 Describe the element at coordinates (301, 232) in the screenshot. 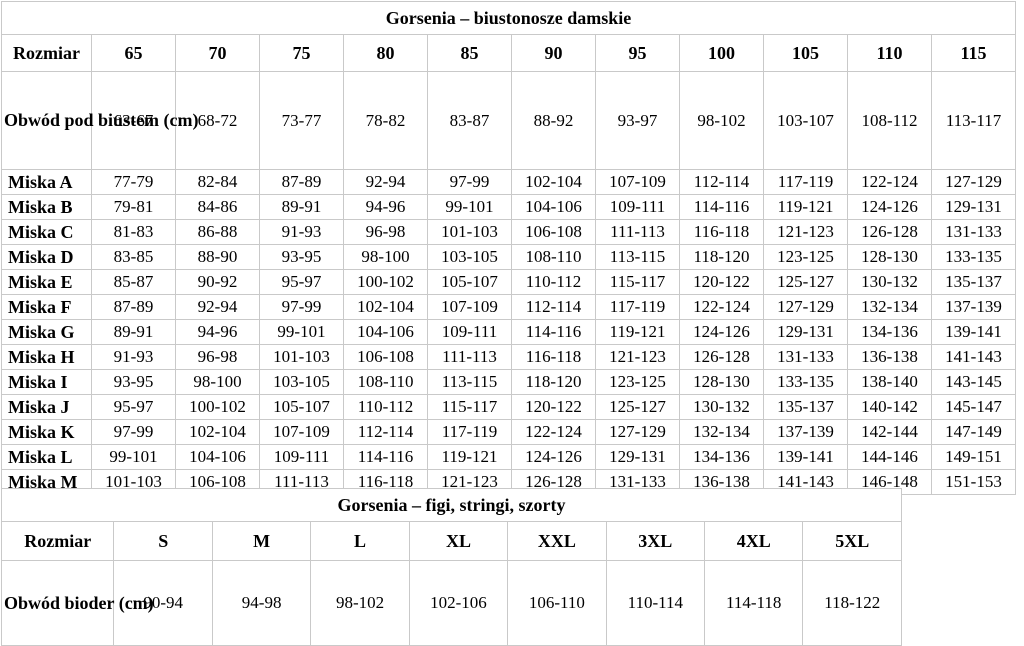

I see `cup-value: 91-93` at that location.